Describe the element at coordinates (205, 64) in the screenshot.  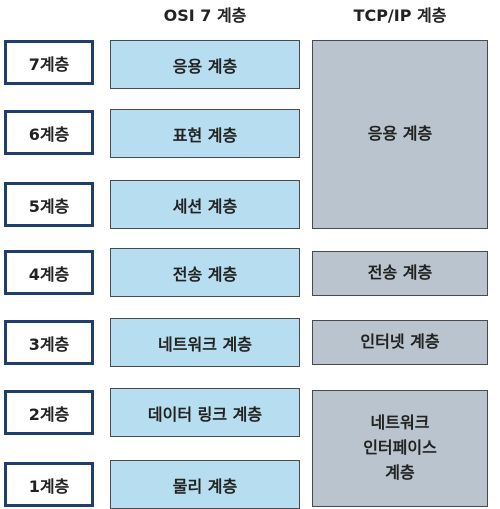
I see `osi-application-layer: 응용 계층` at that location.